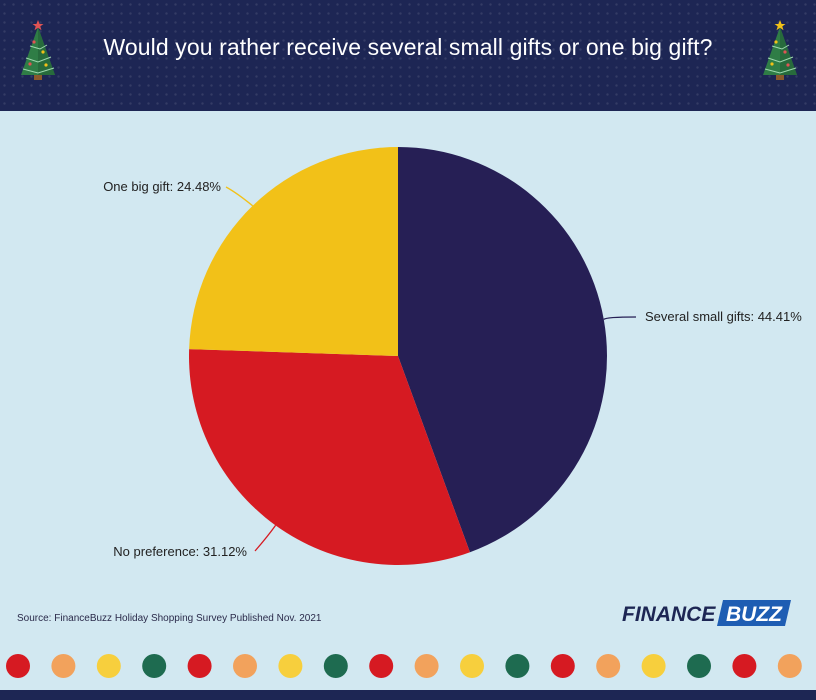 The height and width of the screenshot is (700, 816). I want to click on pie-slice-one-big-gift, so click(293, 251).